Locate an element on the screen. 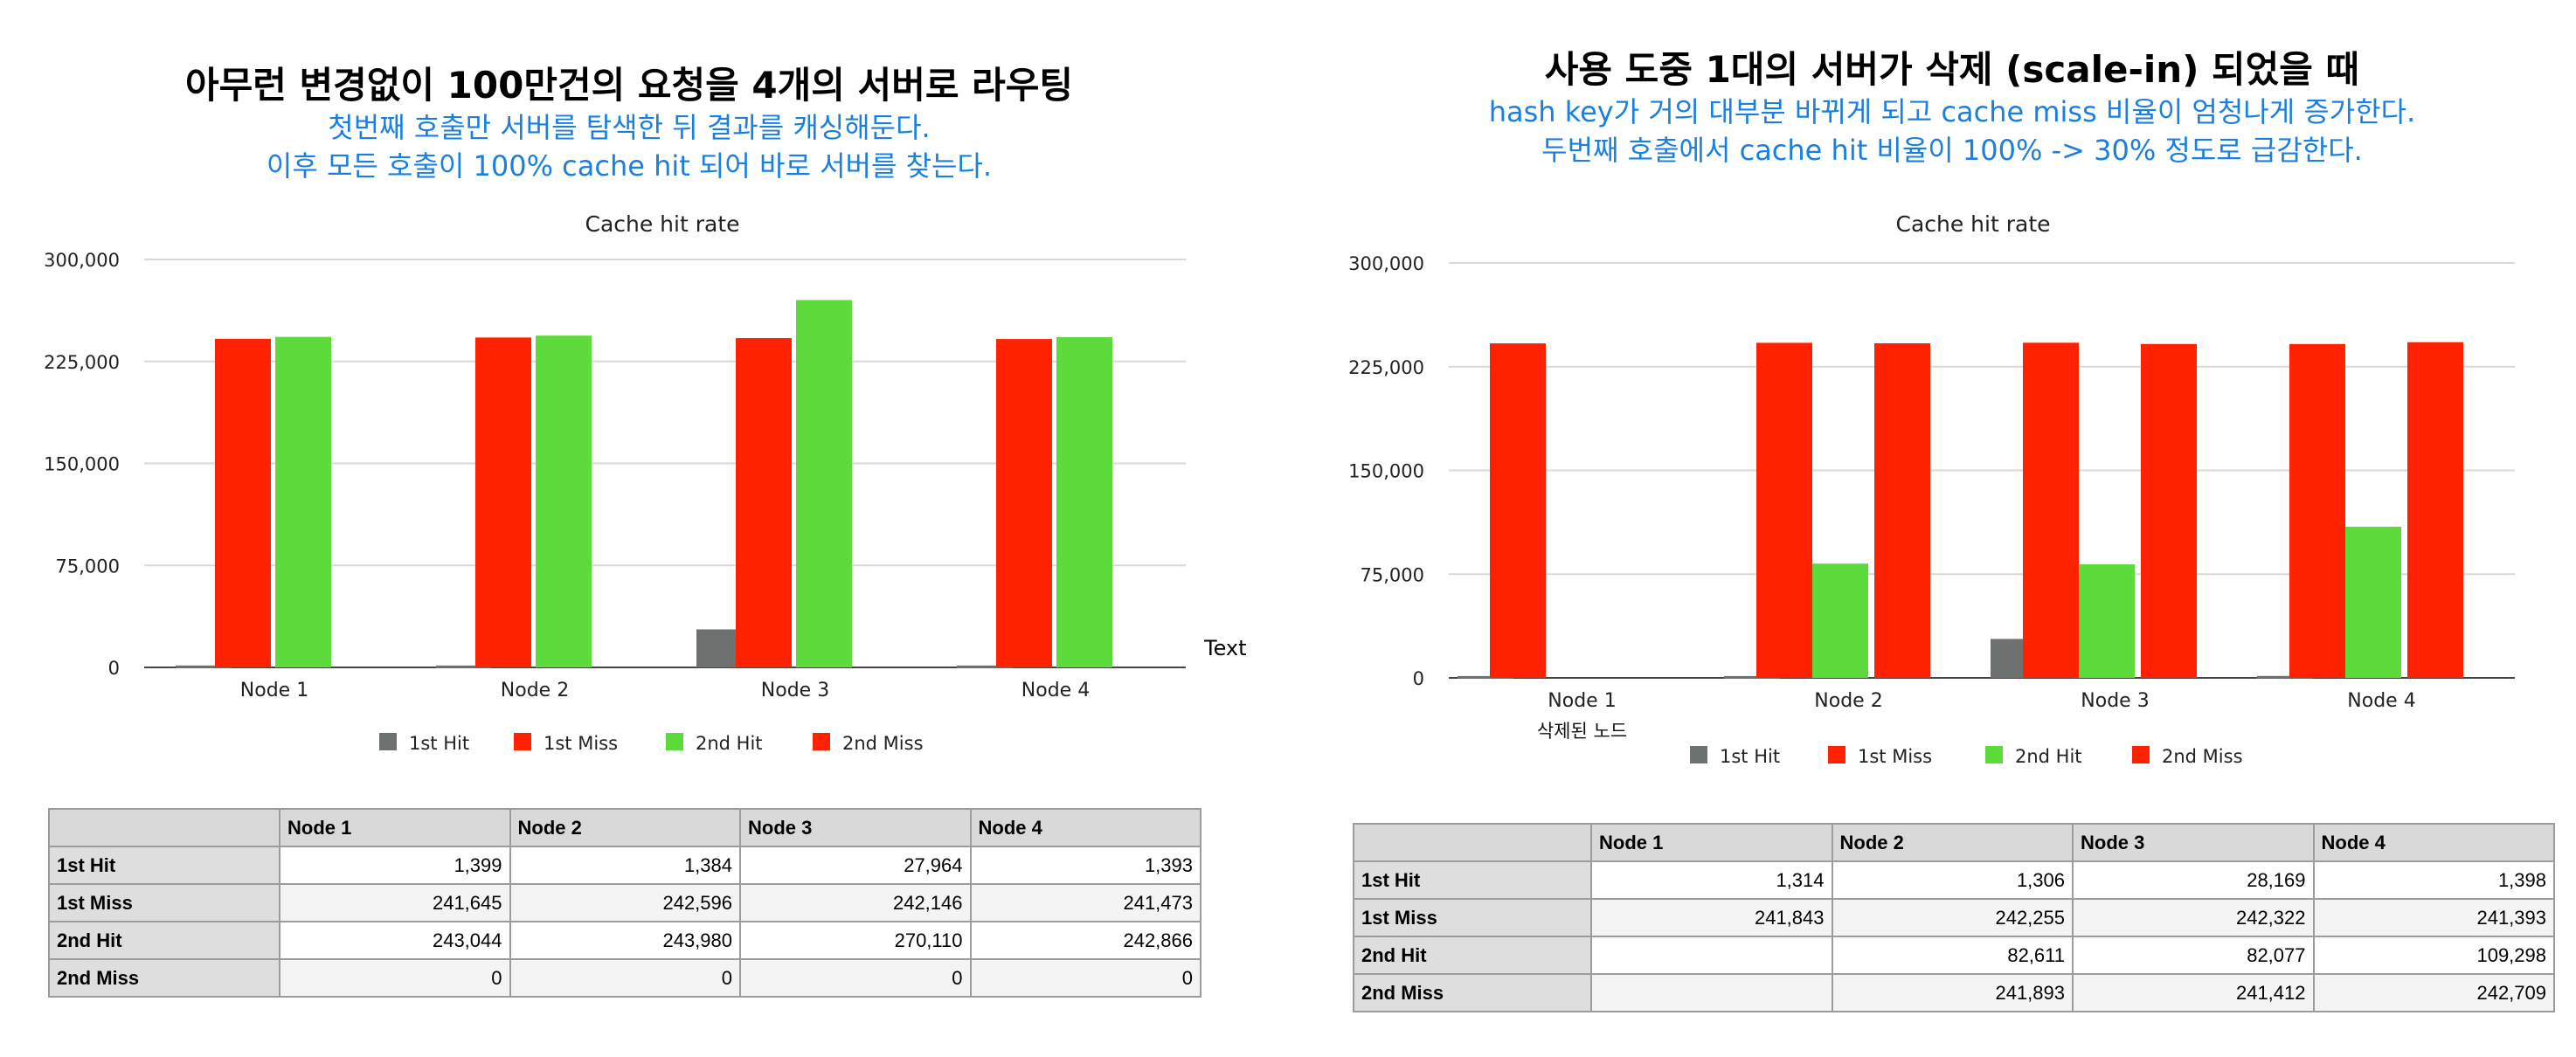  left-table-row: 2nd Hit 243,044 243,980 270,110 242,866 is located at coordinates (624, 940).